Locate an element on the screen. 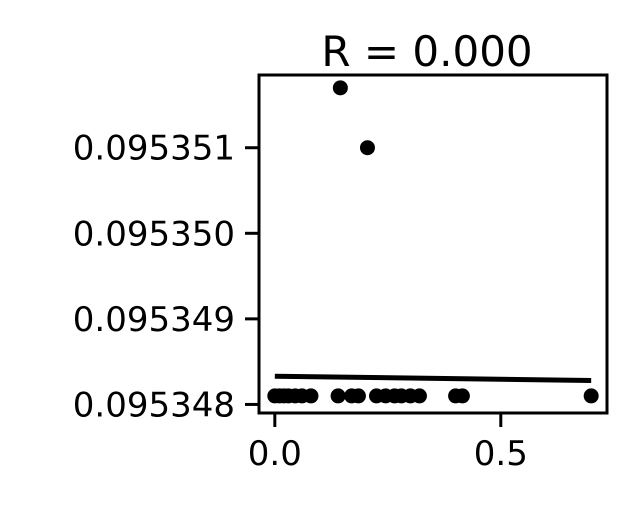 This screenshot has height=513, width=640. y-tick-label: 0.095351 is located at coordinates (154, 149).